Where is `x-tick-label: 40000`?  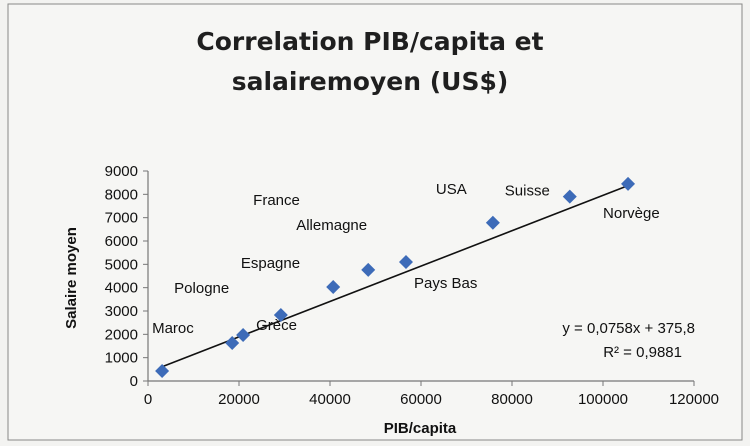 x-tick-label: 40000 is located at coordinates (330, 399).